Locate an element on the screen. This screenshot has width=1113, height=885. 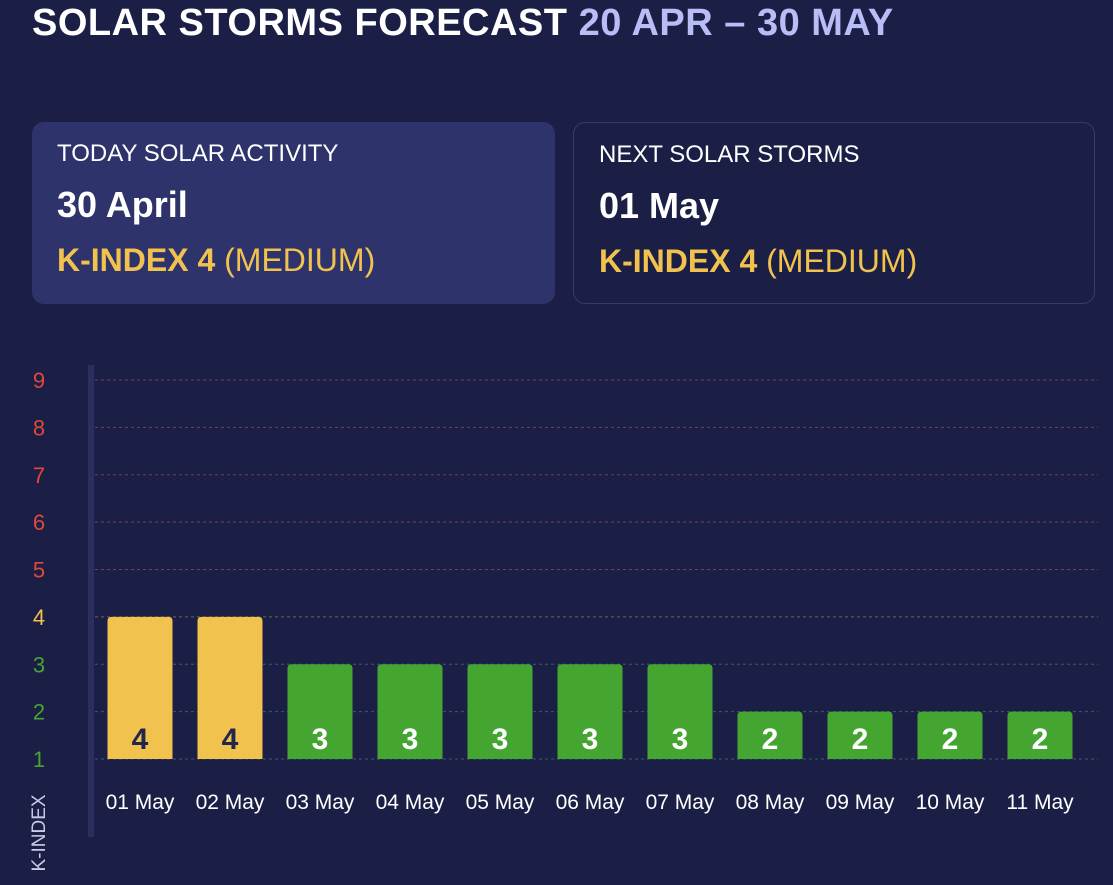
next-kindex-value: K-INDEX 4 is located at coordinates (678, 261).